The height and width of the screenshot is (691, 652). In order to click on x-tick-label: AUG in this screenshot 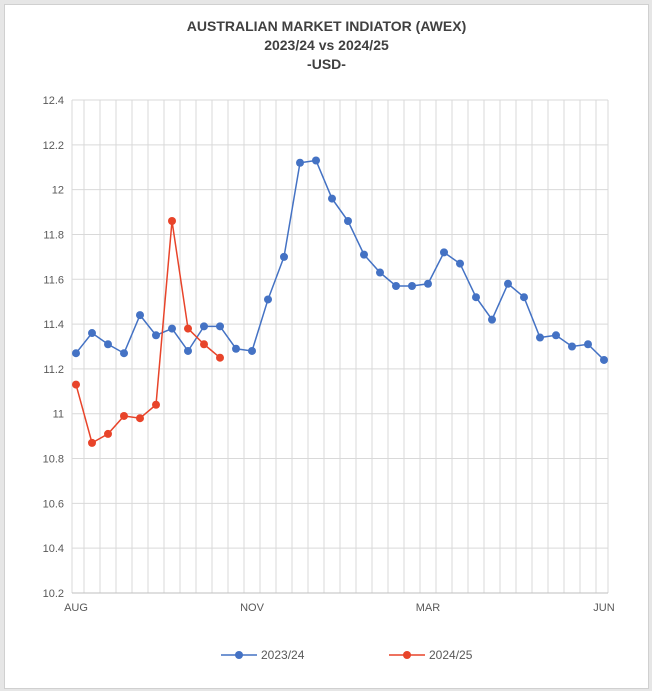, I will do `click(76, 608)`.